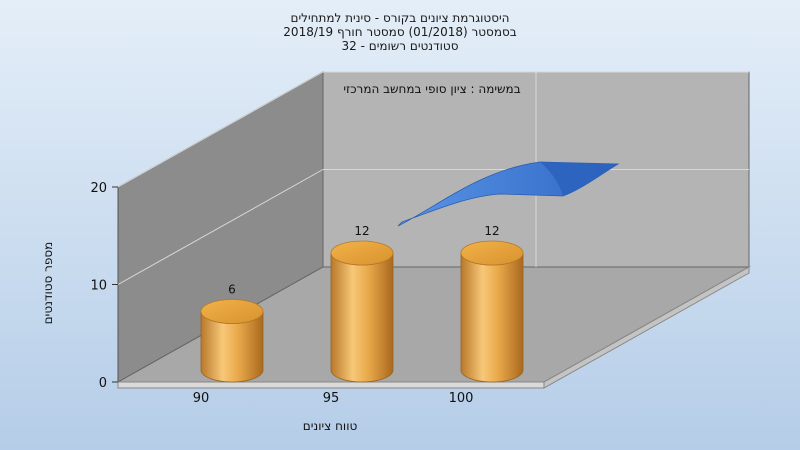  I want to click on data-label-1: 12, so click(361, 231).